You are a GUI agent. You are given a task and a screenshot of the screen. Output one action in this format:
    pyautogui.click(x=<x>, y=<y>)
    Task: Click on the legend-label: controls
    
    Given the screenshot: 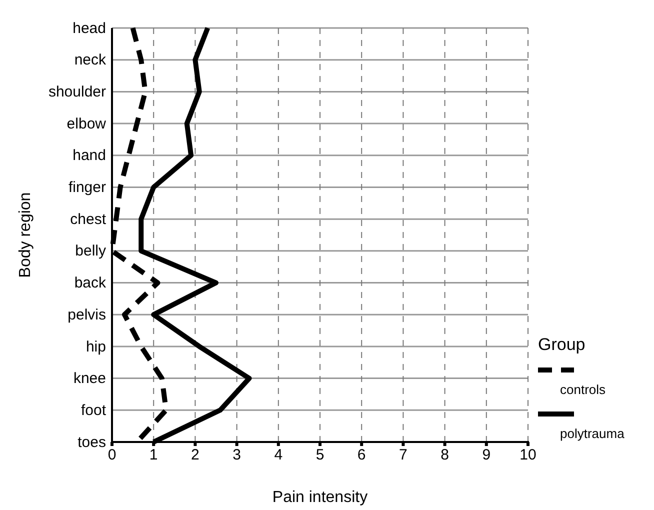 What is the action you would take?
    pyautogui.click(x=583, y=389)
    